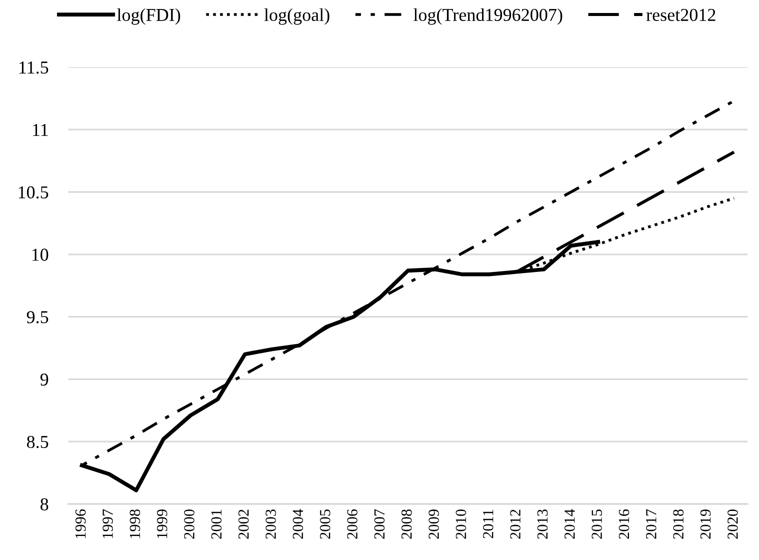 The image size is (759, 560). I want to click on x-tick-label: 2012, so click(515, 524).